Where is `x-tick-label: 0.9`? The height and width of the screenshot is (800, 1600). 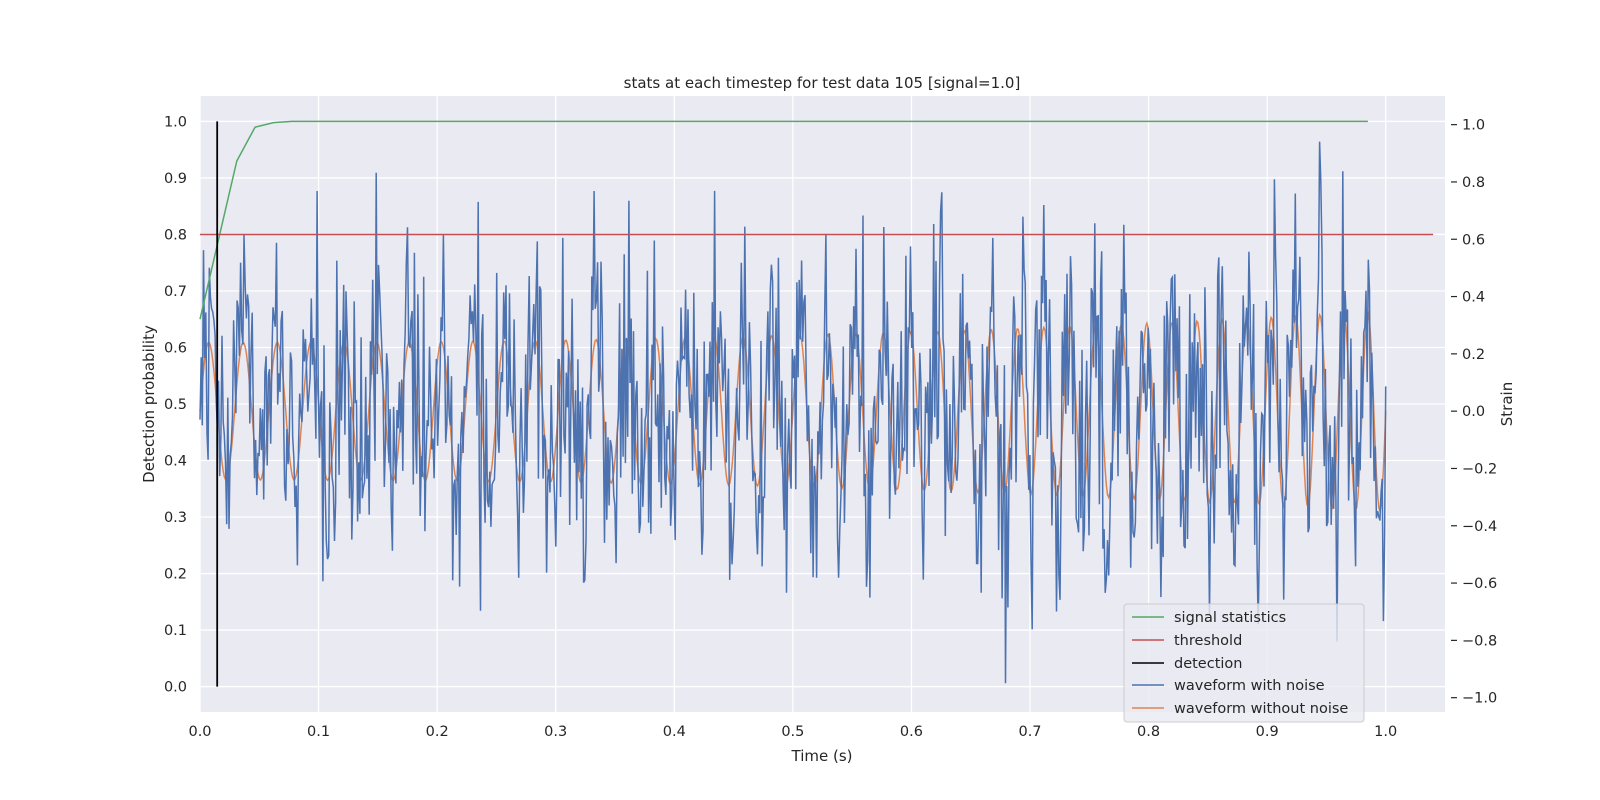 x-tick-label: 0.9 is located at coordinates (1267, 732).